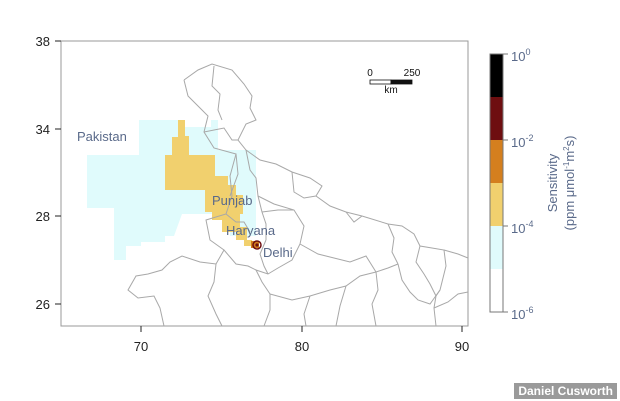 The image size is (620, 401). What do you see at coordinates (496, 118) in the screenshot?
I see `colorbar-segment-dark-red` at bounding box center [496, 118].